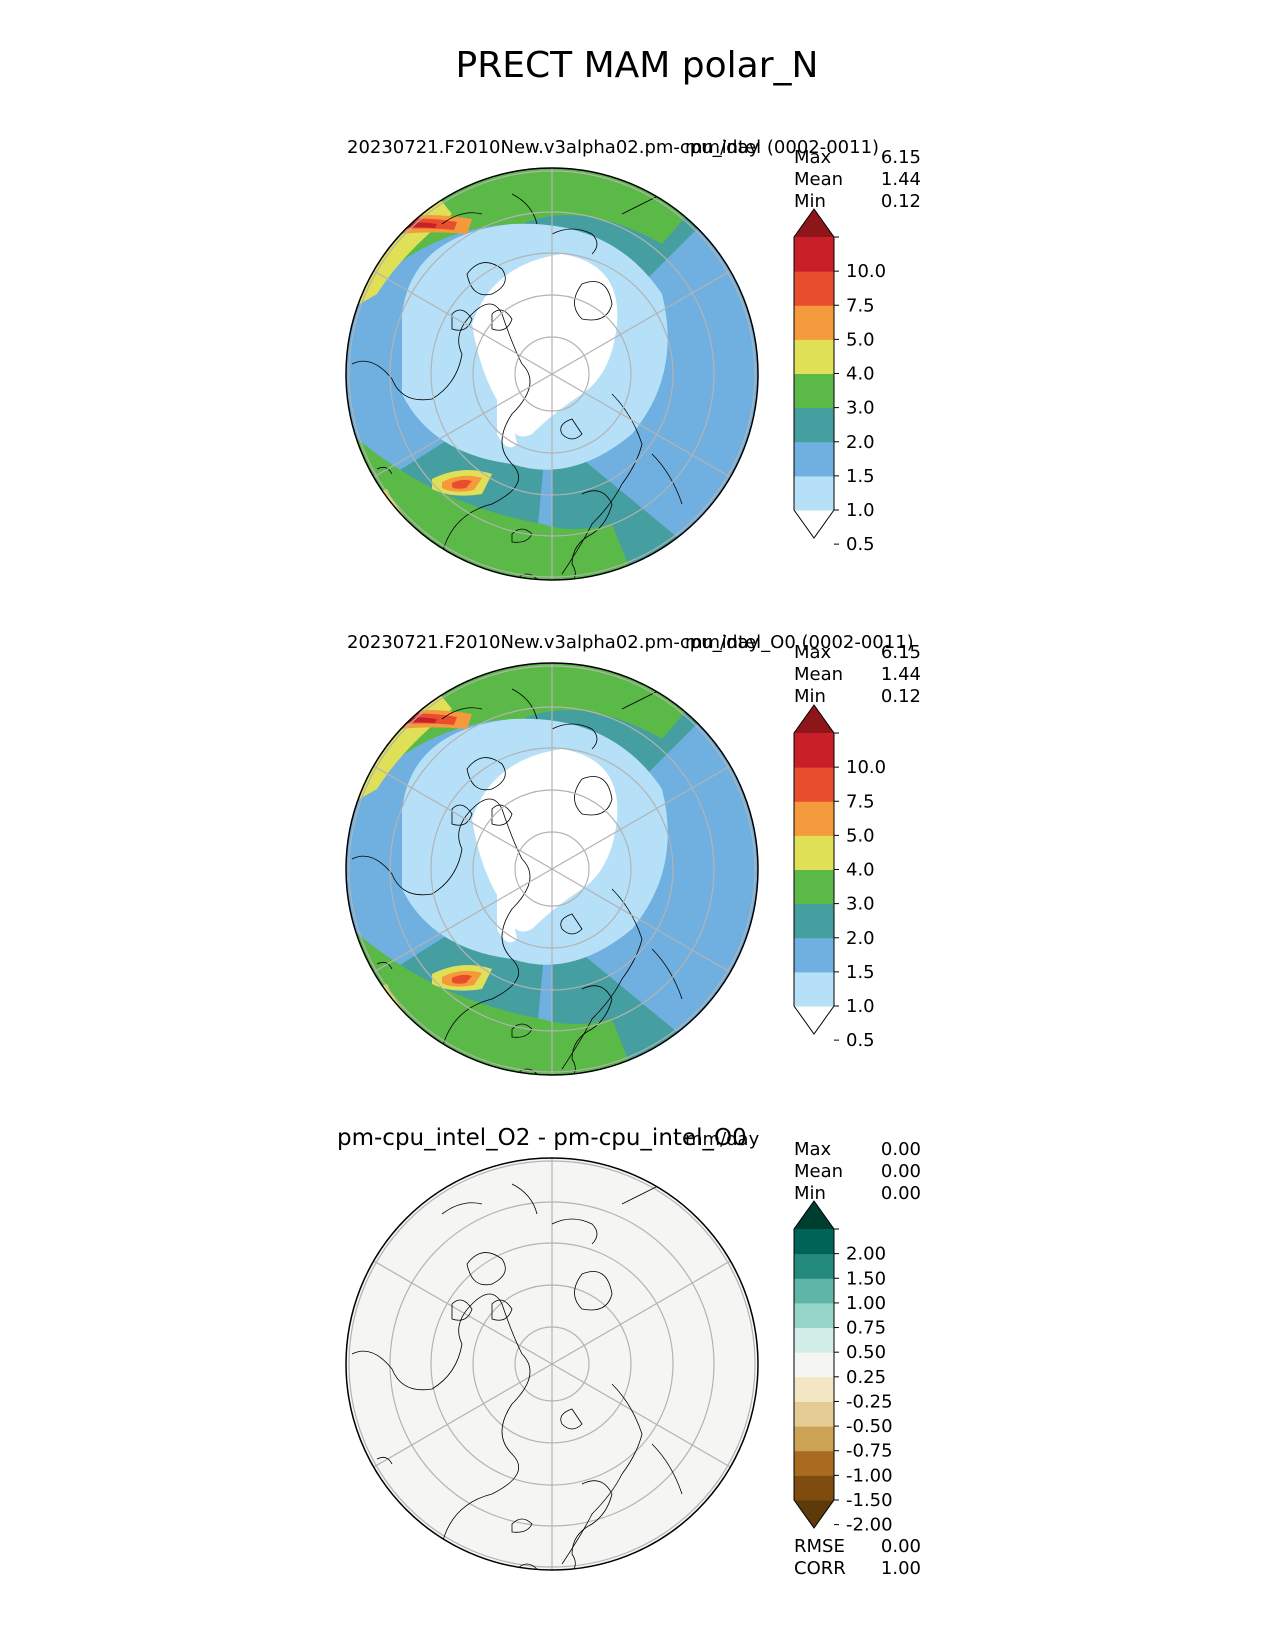 The height and width of the screenshot is (1650, 1275). I want to click on stat-value-mean: 0.00, so click(901, 1171).